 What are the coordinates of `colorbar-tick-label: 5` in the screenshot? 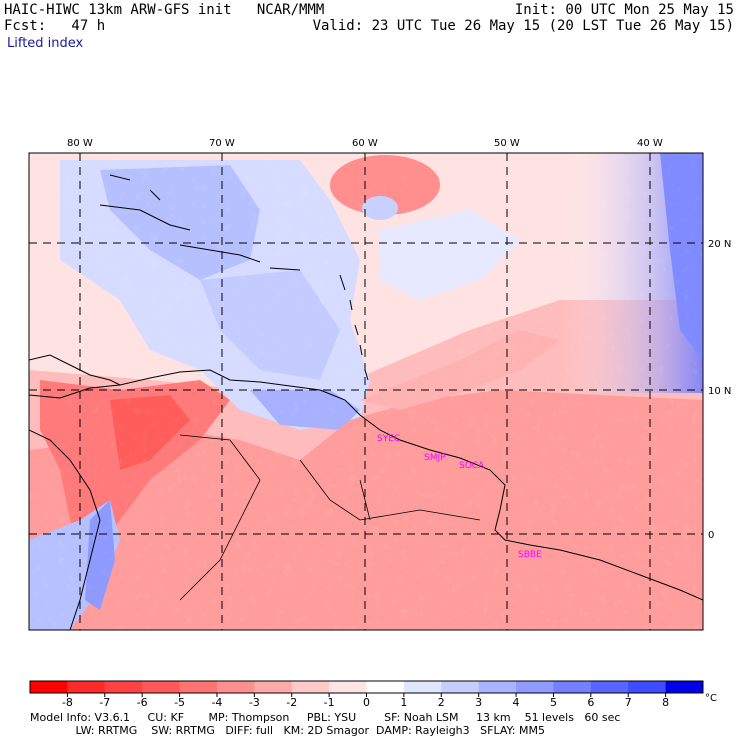 It's located at (553, 702).